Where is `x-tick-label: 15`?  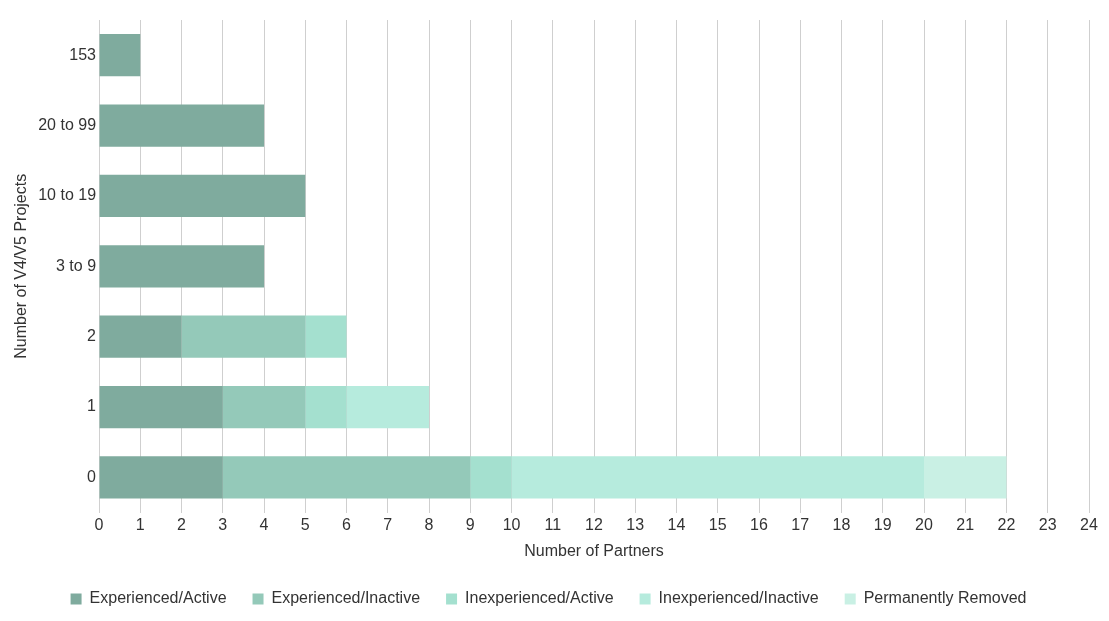
x-tick-label: 15 is located at coordinates (717, 524).